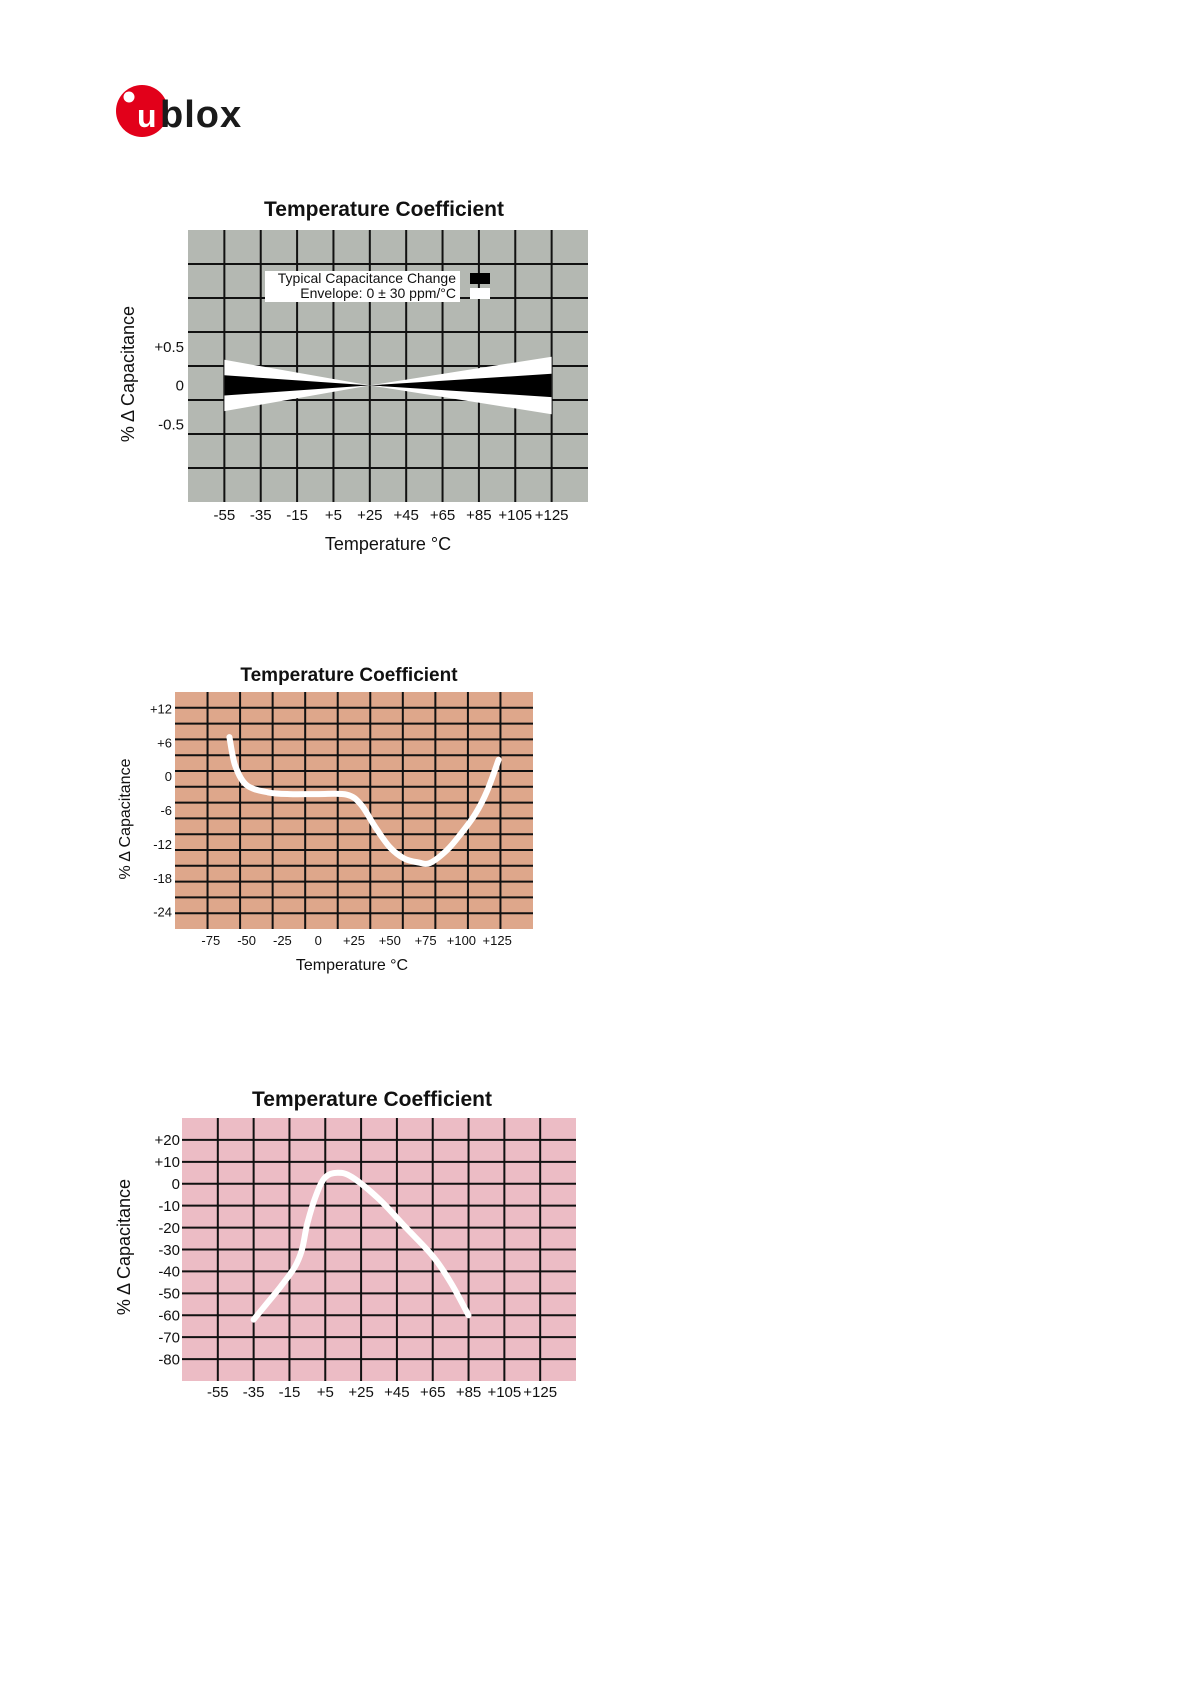 Image resolution: width=1190 pixels, height=1684 pixels. I want to click on legend-box, so click(362, 286).